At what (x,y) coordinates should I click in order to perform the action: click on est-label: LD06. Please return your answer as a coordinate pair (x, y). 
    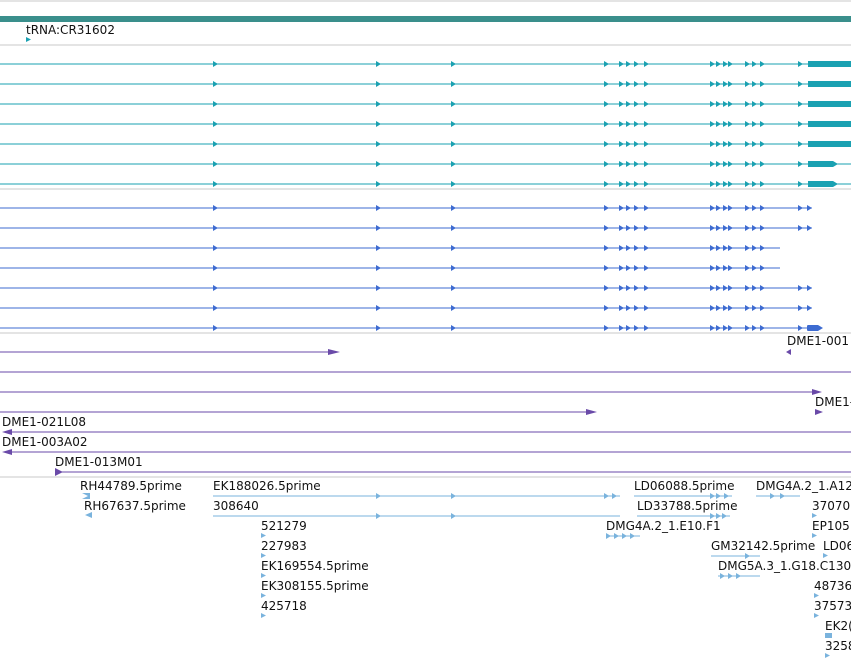
    Looking at the image, I should click on (837, 546).